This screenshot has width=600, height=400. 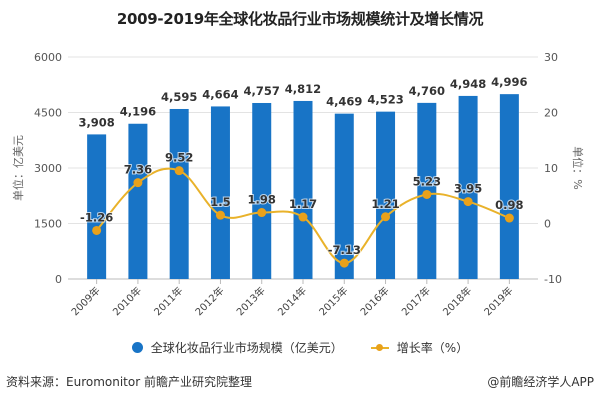 I want to click on right-axis-tick-label: 10, so click(x=551, y=168).